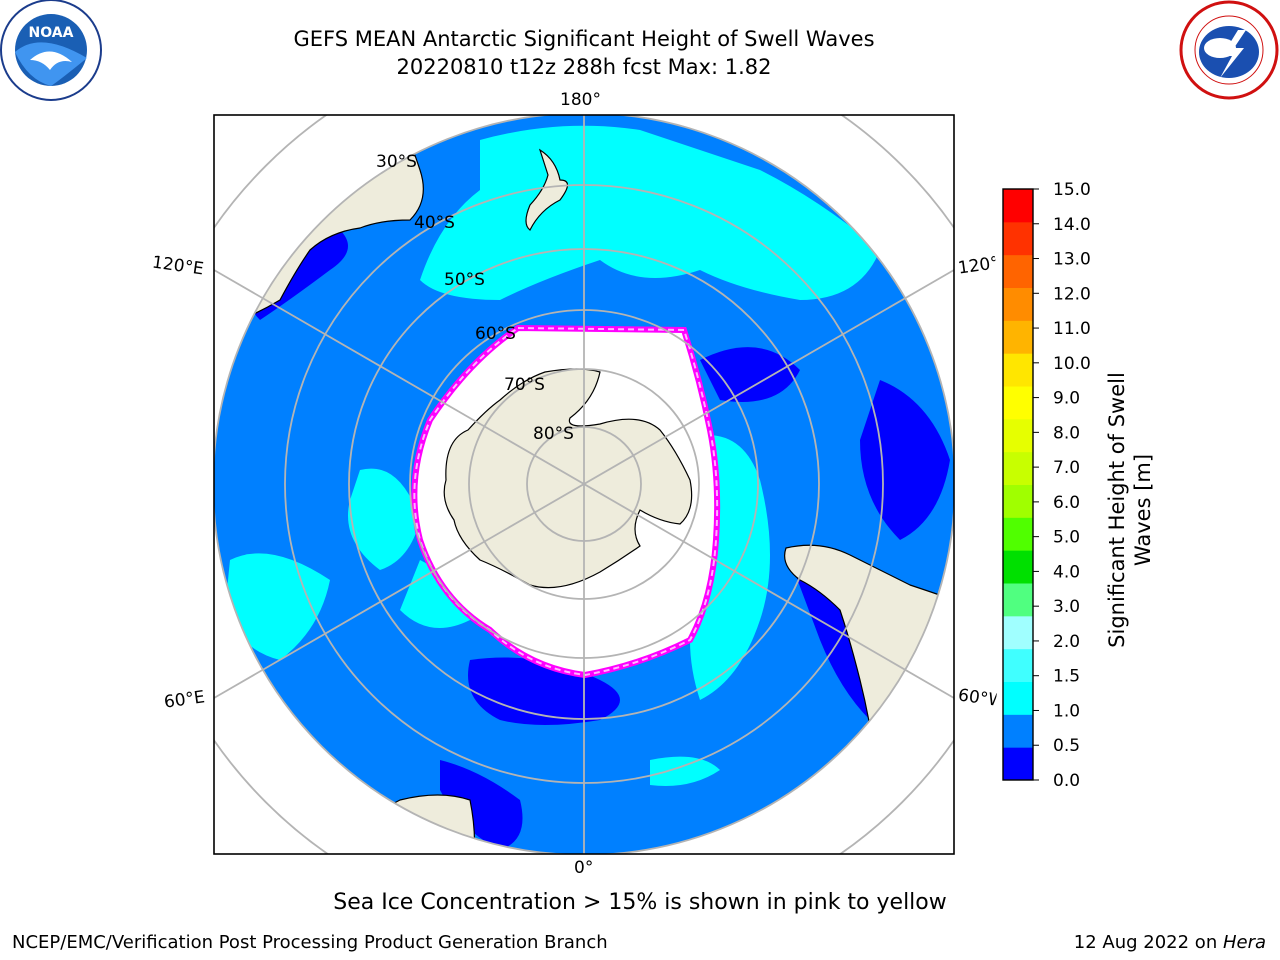 The image size is (1280, 960). Describe the element at coordinates (1066, 642) in the screenshot. I see `colorbar-tick-label: 2.0` at that location.